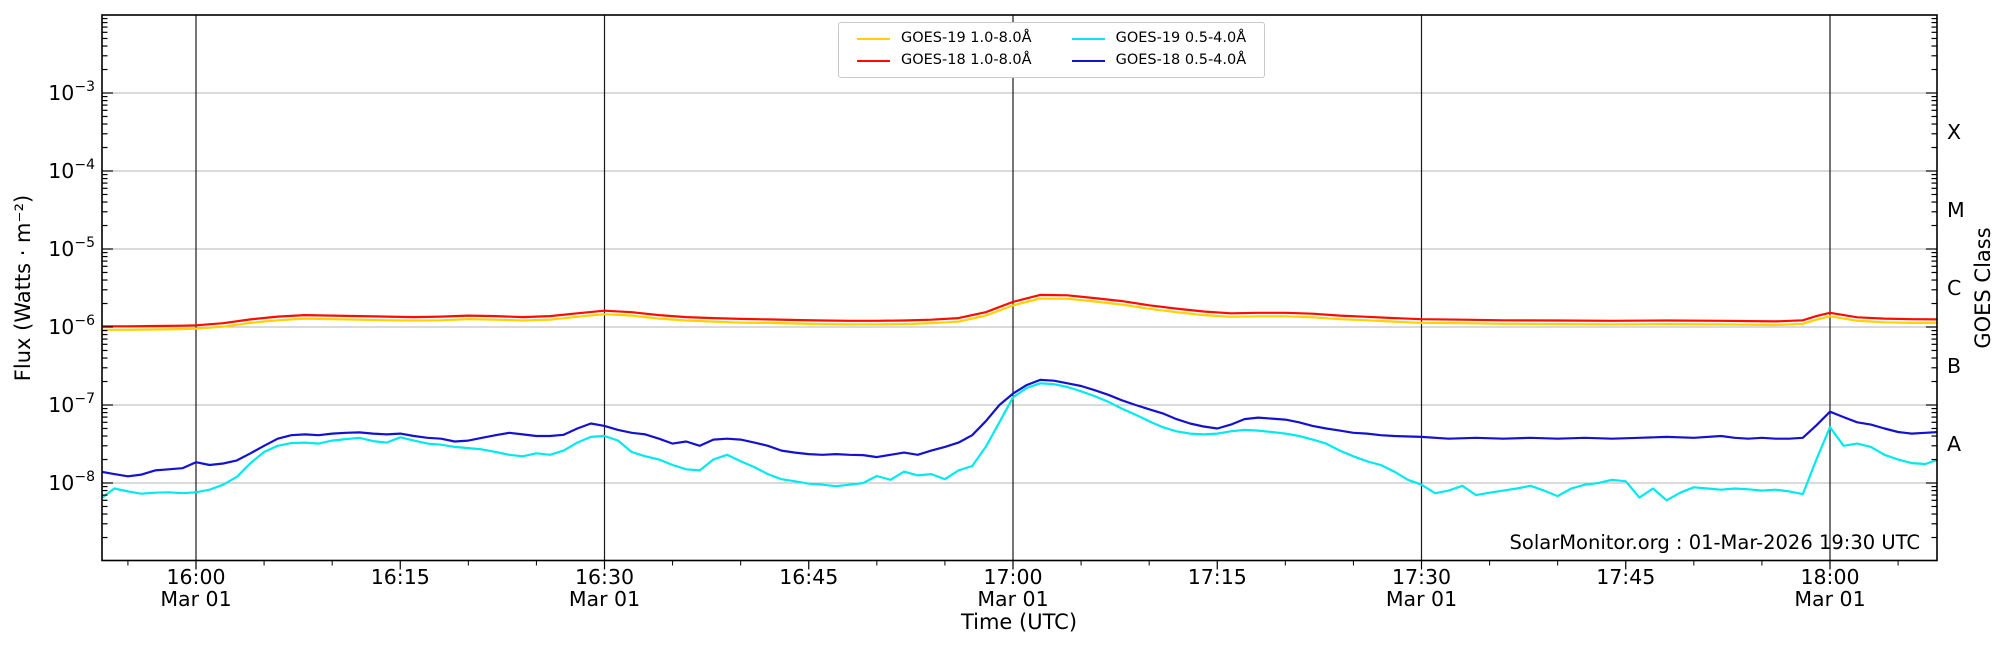  I want to click on legend-swatch-goes18-short, so click(1088, 61).